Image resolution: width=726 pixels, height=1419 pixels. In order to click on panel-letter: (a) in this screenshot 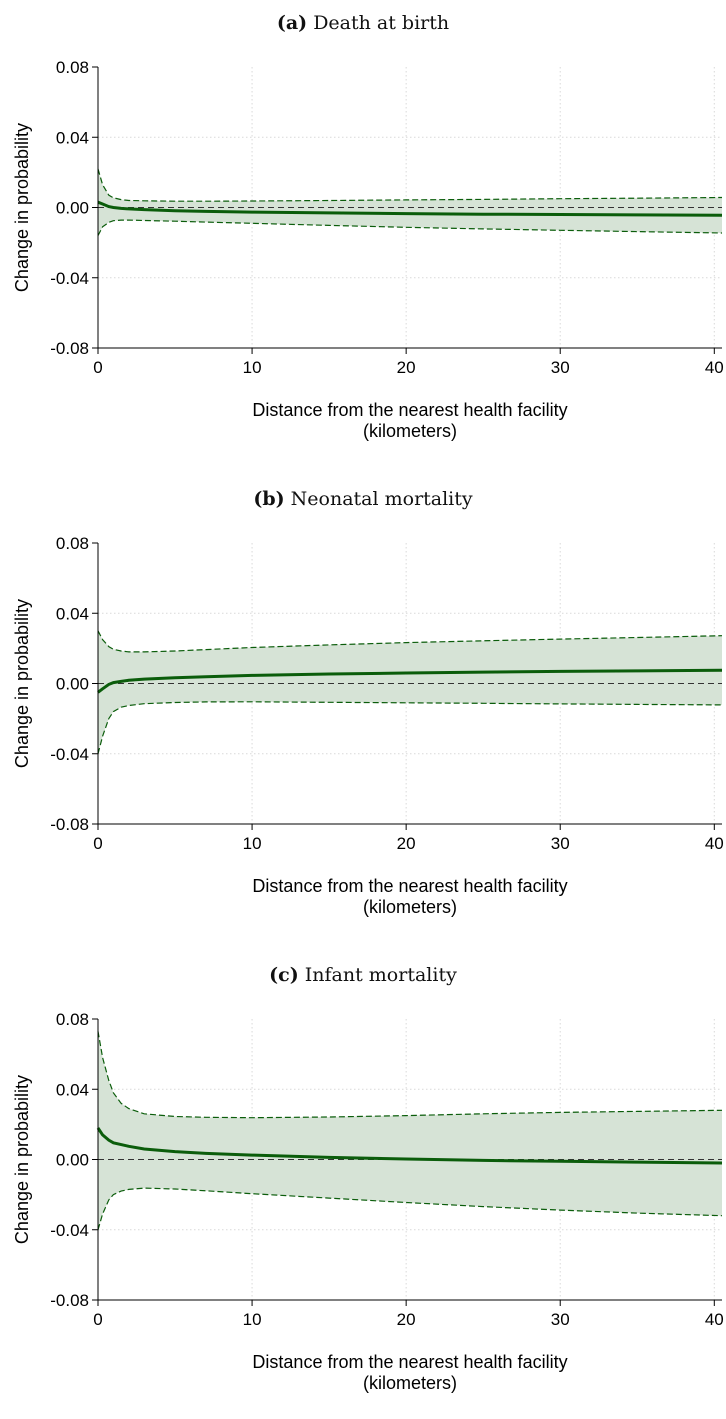, I will do `click(292, 23)`.